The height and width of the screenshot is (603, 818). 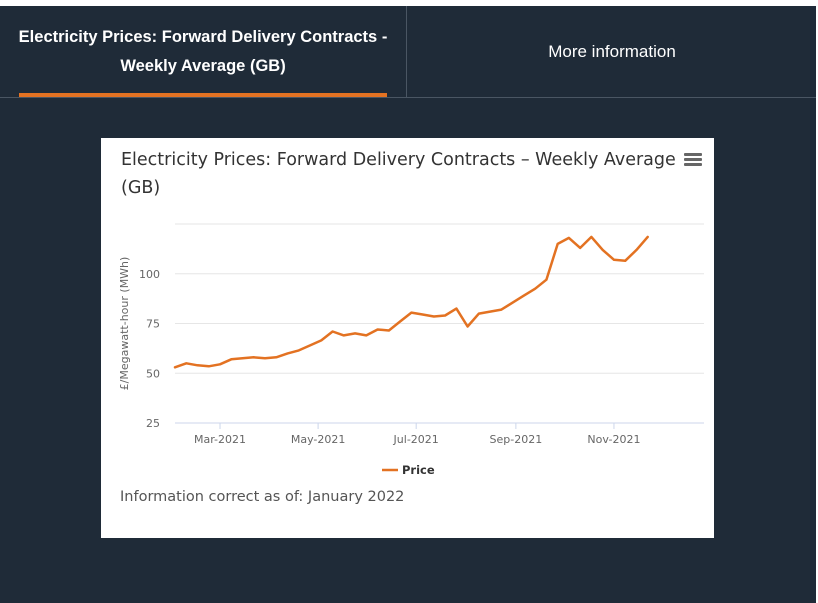 What do you see at coordinates (149, 274) in the screenshot?
I see `y-tick-label: 100` at bounding box center [149, 274].